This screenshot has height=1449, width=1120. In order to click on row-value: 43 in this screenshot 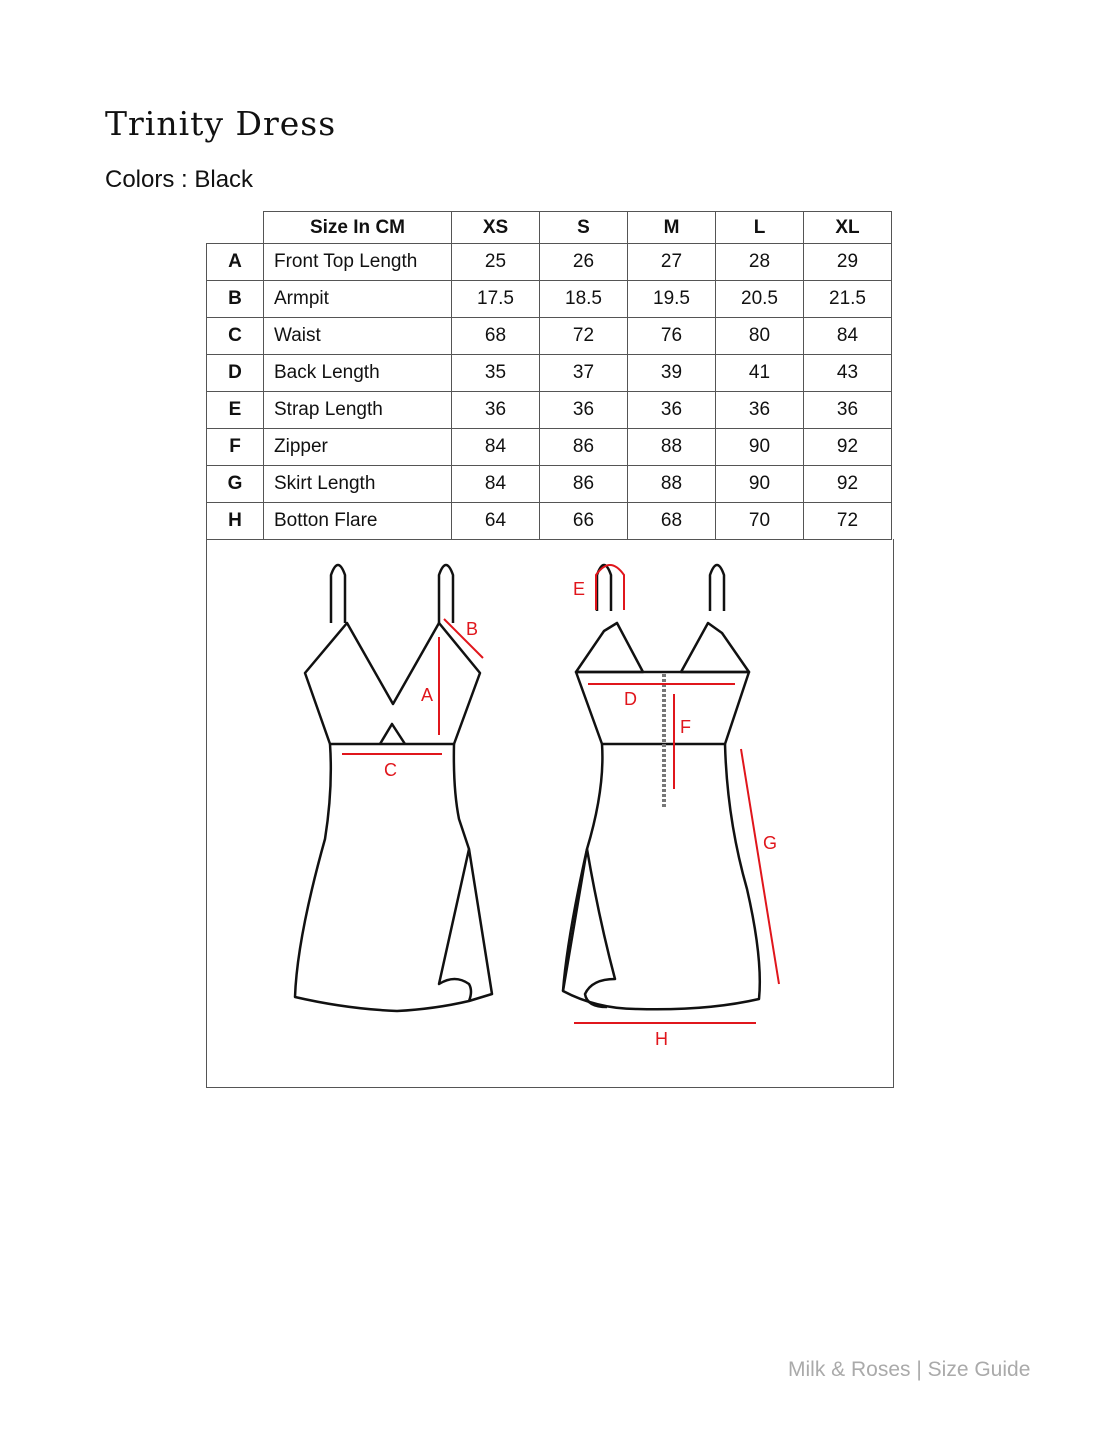, I will do `click(847, 373)`.